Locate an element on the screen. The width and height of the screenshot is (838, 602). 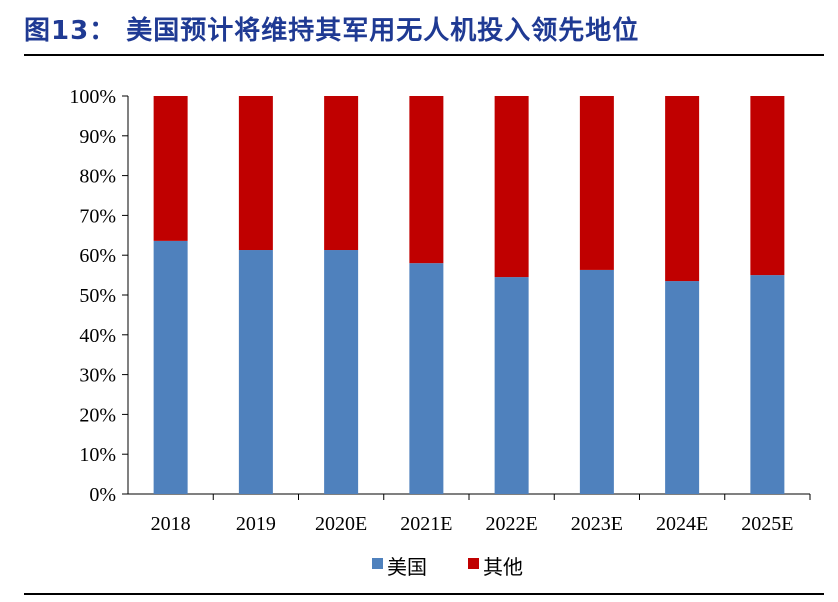
x-tick-label: 2018 is located at coordinates (171, 524).